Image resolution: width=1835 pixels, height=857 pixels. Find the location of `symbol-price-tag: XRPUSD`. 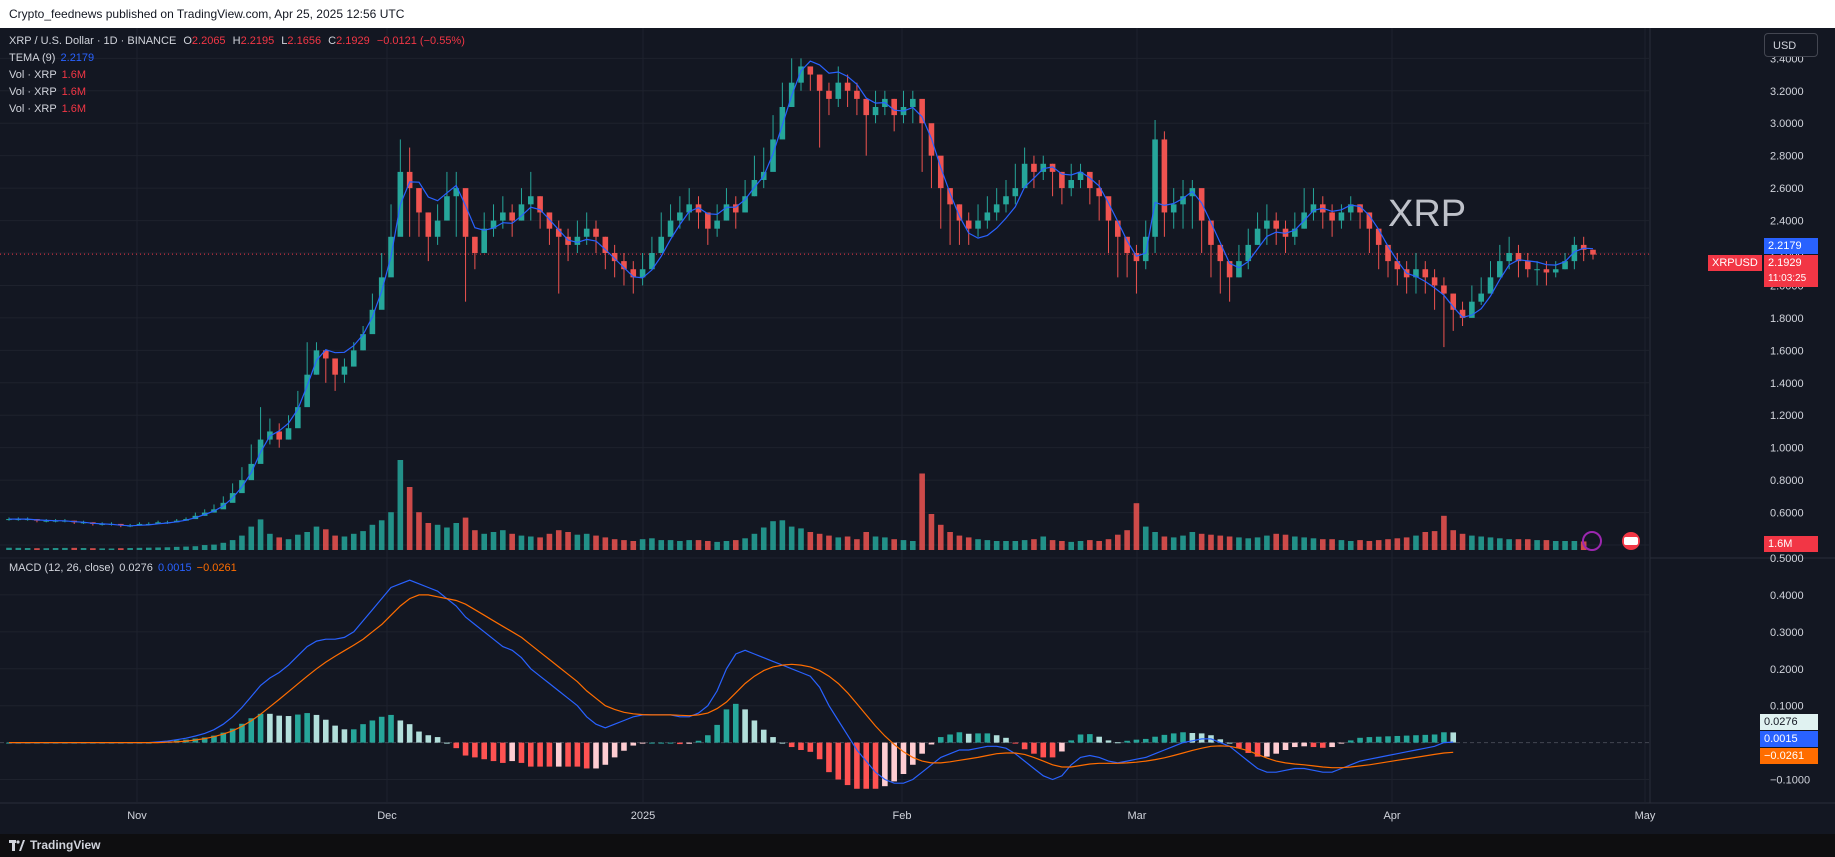

symbol-price-tag: XRPUSD is located at coordinates (1735, 263).